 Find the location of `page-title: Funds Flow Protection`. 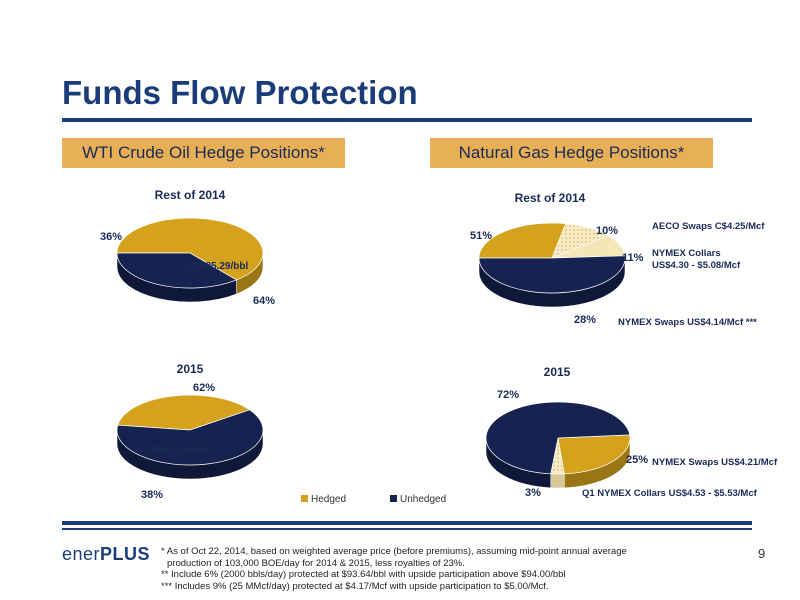

page-title: Funds Flow Protection is located at coordinates (240, 92).